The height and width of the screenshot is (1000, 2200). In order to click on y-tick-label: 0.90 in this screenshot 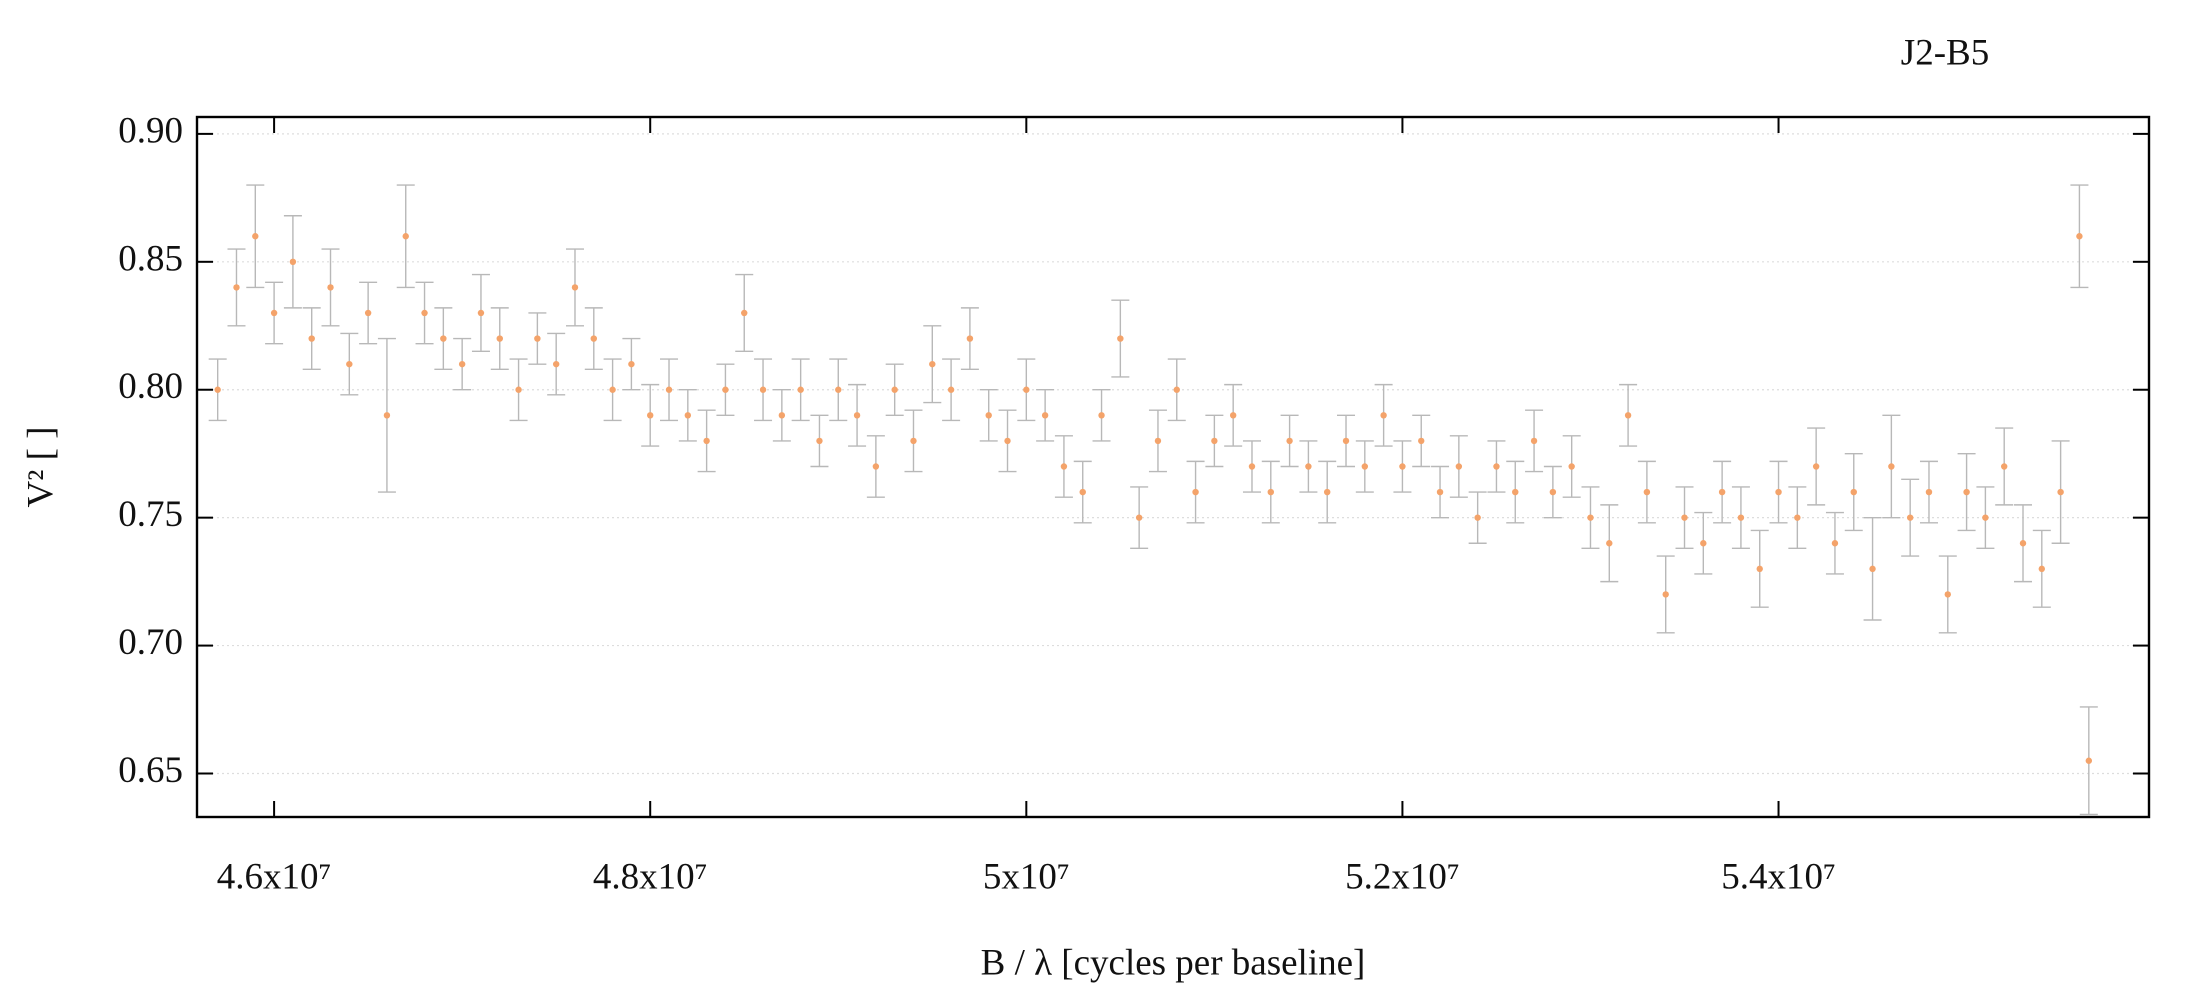, I will do `click(150, 130)`.